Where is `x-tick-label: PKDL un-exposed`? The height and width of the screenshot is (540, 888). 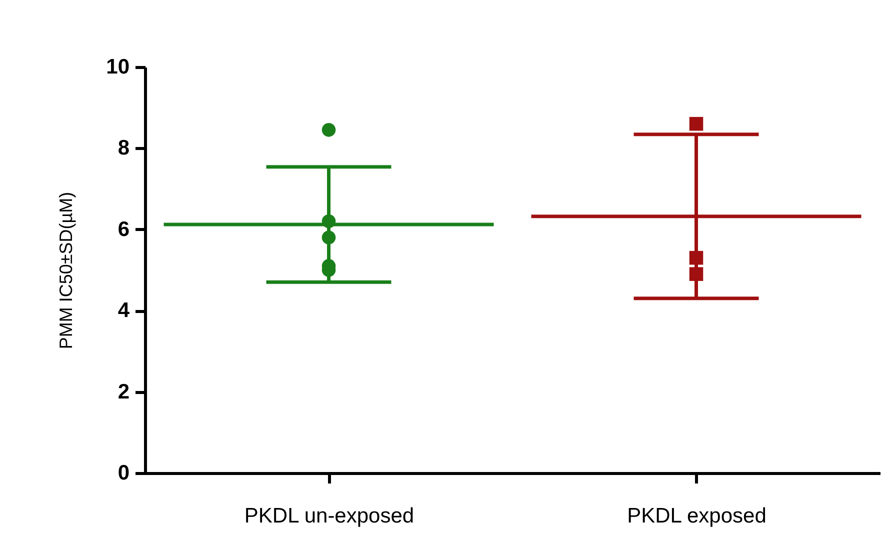 x-tick-label: PKDL un-exposed is located at coordinates (329, 516).